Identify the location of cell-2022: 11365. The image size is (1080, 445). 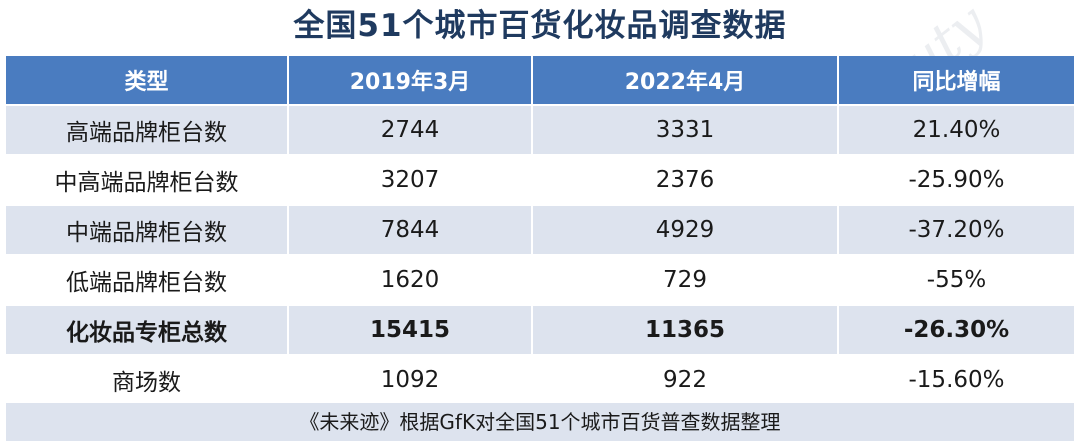
(685, 329).